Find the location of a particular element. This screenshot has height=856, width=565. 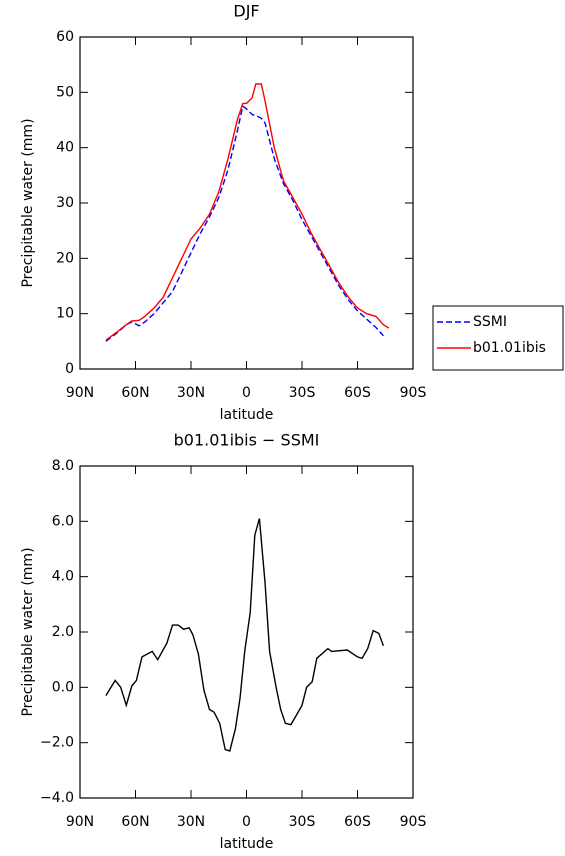

y-tick-label: −2.0 is located at coordinates (57, 743).